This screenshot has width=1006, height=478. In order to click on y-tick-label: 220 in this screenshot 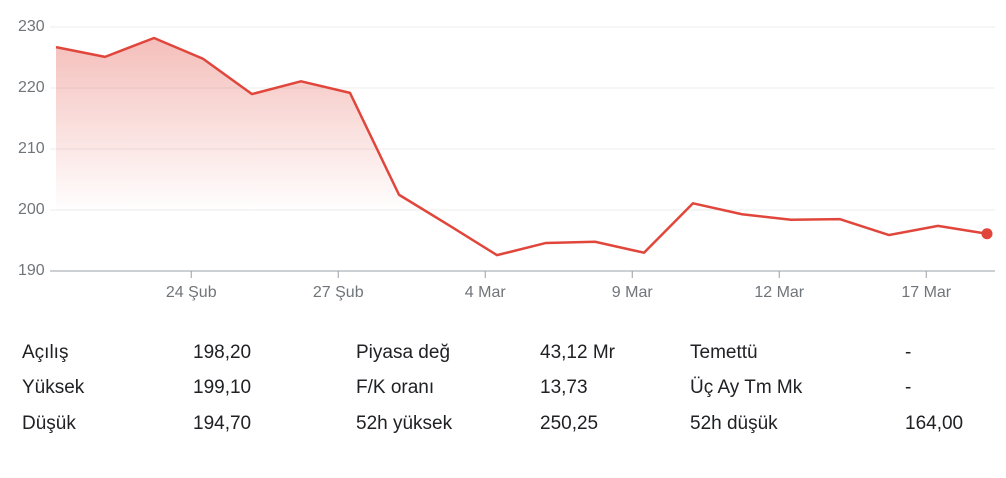, I will do `click(31, 87)`.